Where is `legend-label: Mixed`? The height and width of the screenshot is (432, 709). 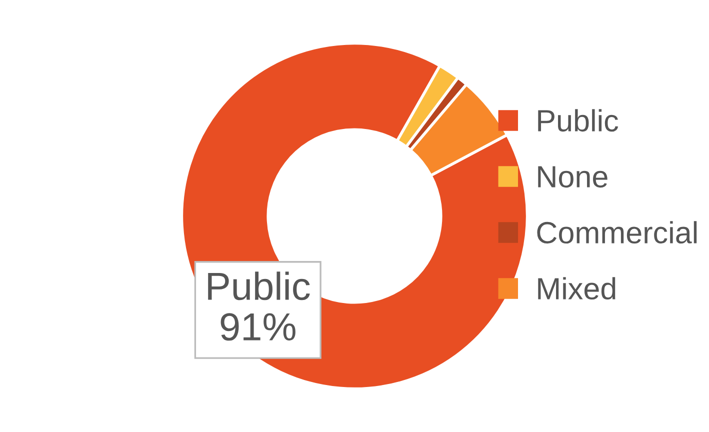
legend-label: Mixed is located at coordinates (577, 288).